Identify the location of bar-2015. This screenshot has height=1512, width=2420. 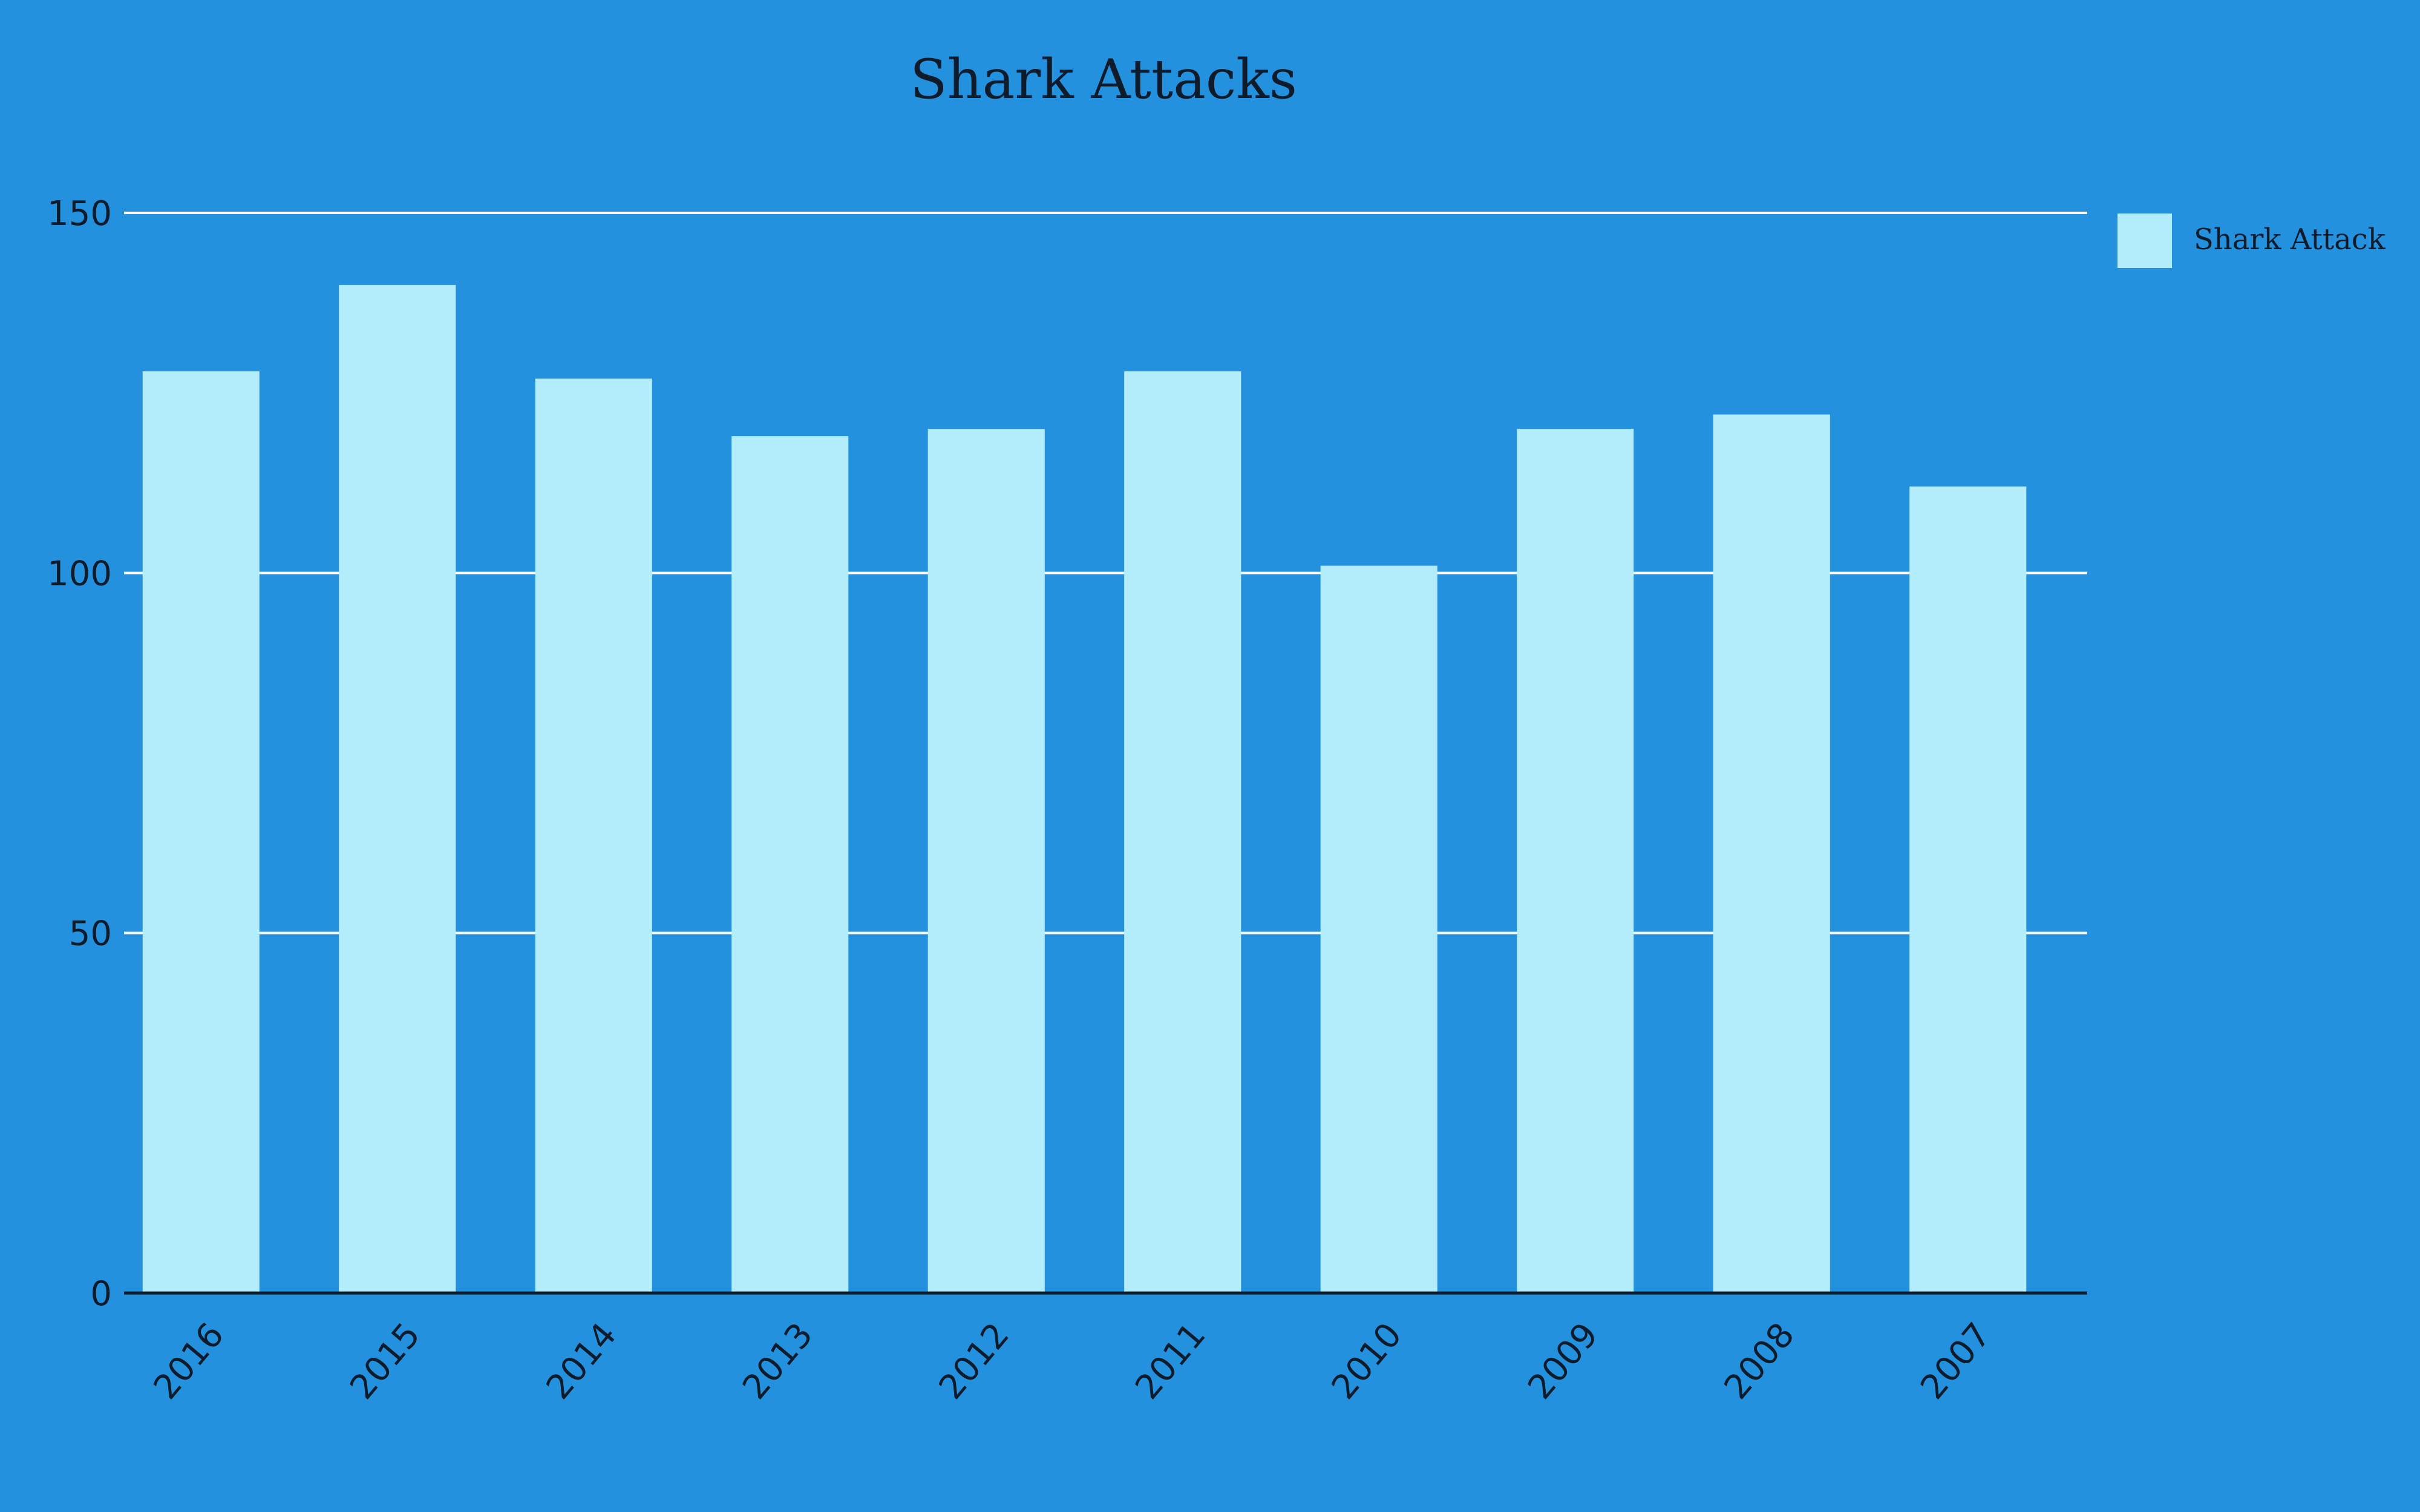
(397, 789).